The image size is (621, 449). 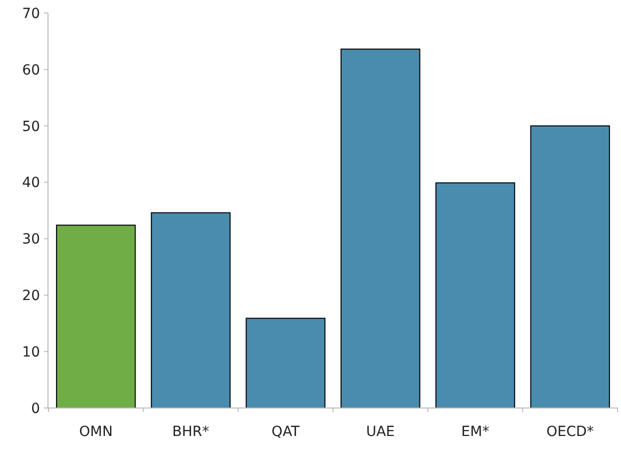 What do you see at coordinates (96, 432) in the screenshot?
I see `x-tick-label: OMN` at bounding box center [96, 432].